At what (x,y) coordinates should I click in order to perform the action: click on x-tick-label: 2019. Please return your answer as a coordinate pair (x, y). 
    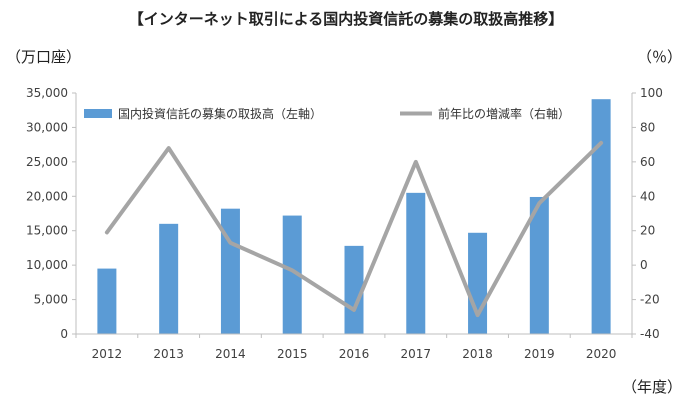
    Looking at the image, I should click on (539, 354).